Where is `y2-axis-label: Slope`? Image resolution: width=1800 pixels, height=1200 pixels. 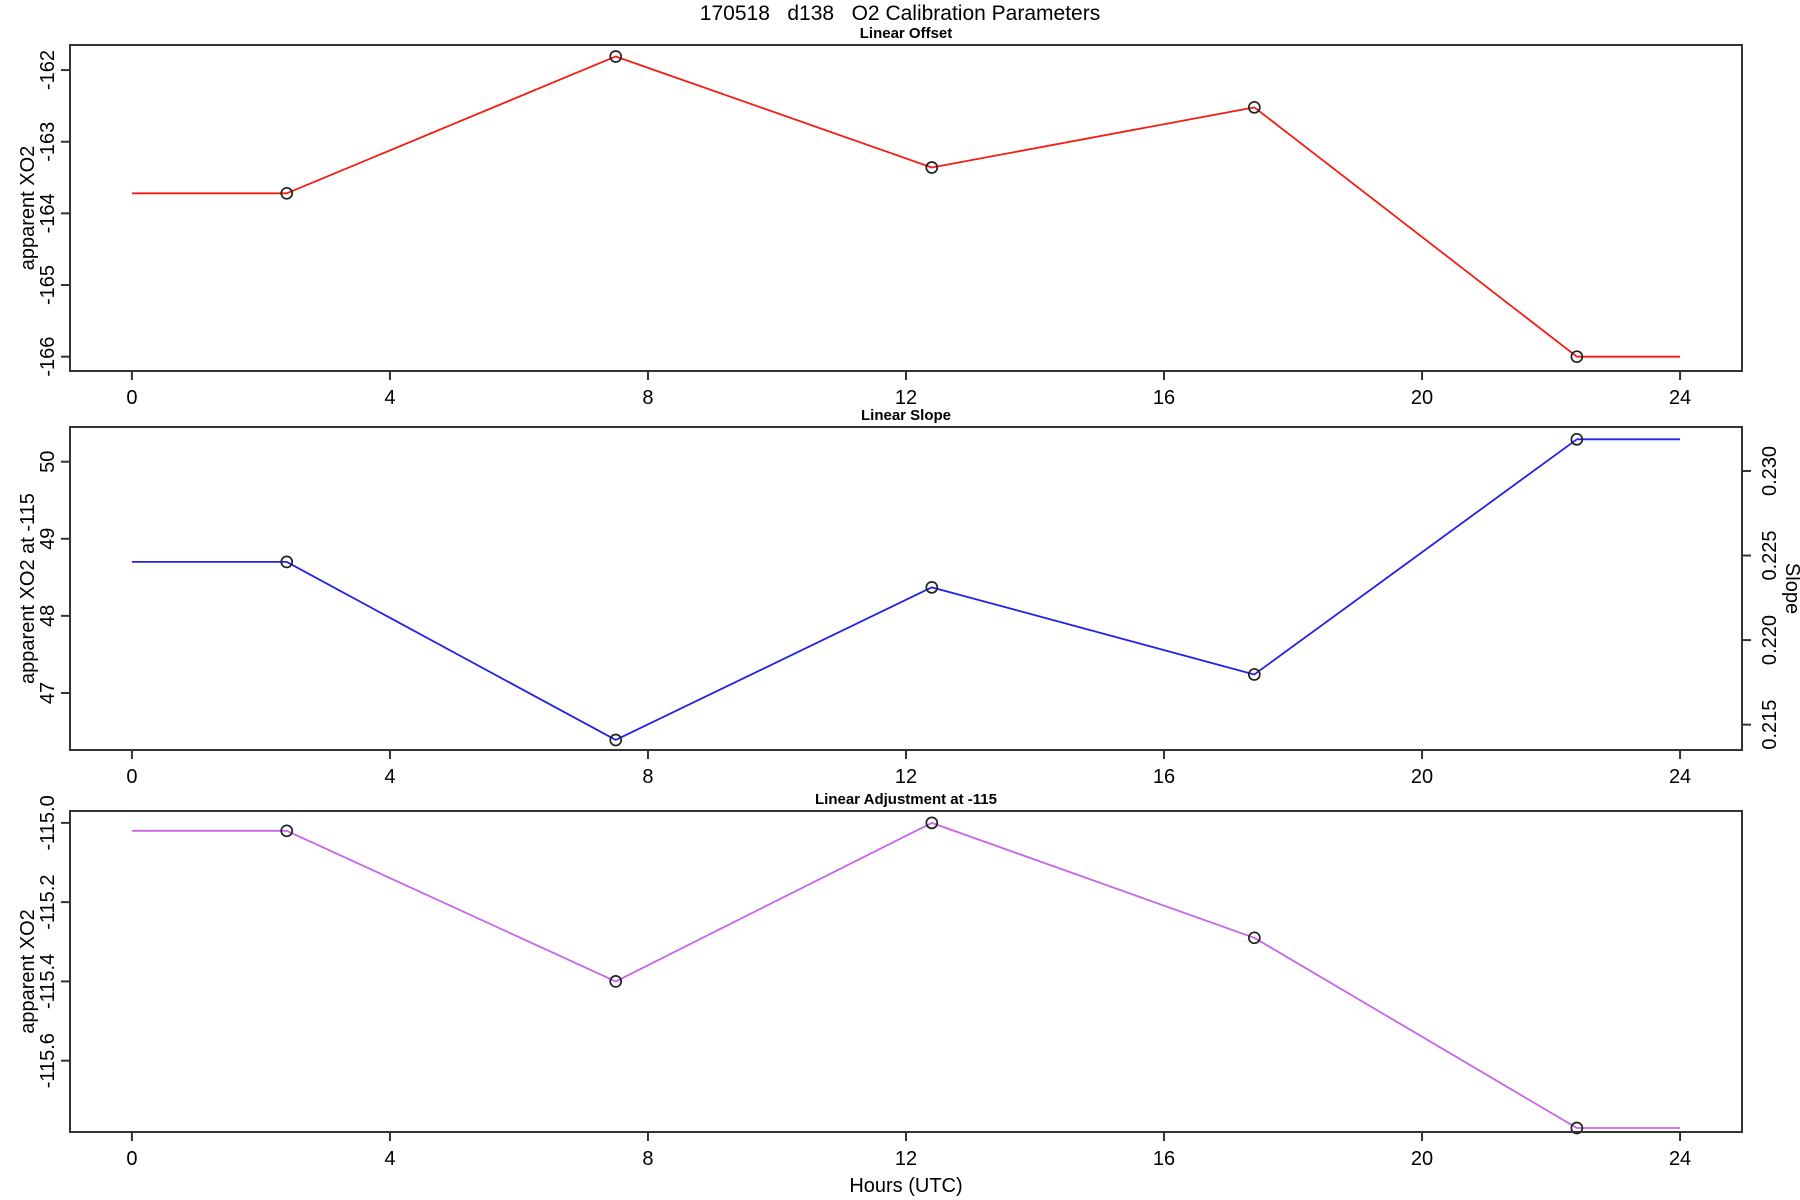
y2-axis-label: Slope is located at coordinates (1790, 588).